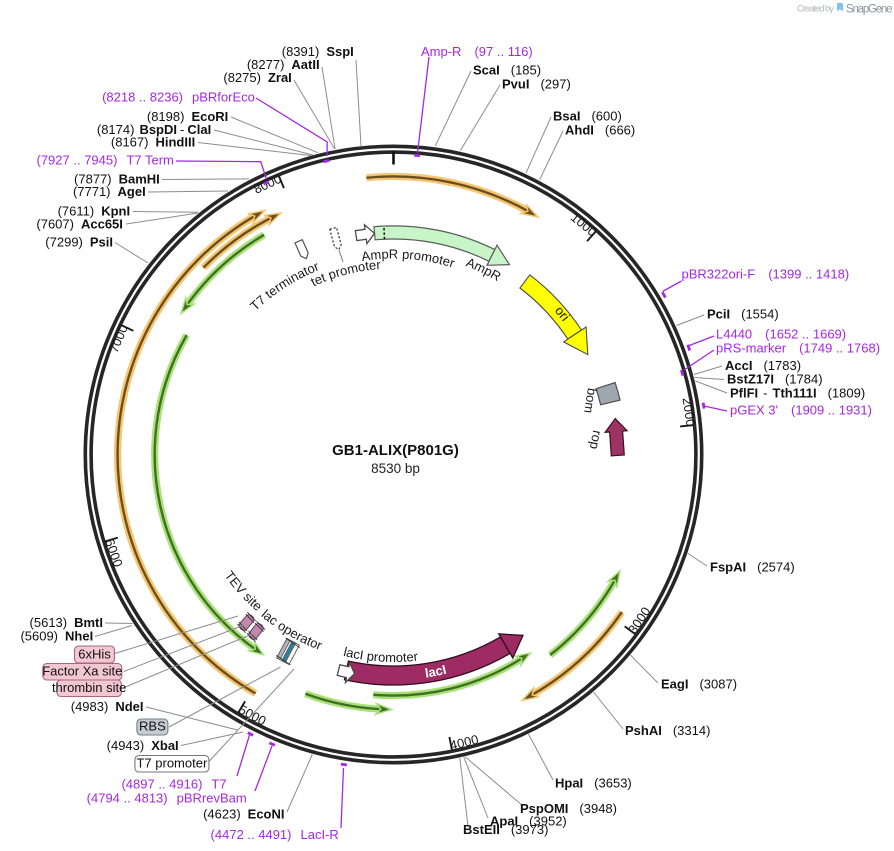 The height and width of the screenshot is (851, 894). What do you see at coordinates (528, 821) in the screenshot?
I see `svg-text:ApaI(3952): ApaI (3952)` at bounding box center [528, 821].